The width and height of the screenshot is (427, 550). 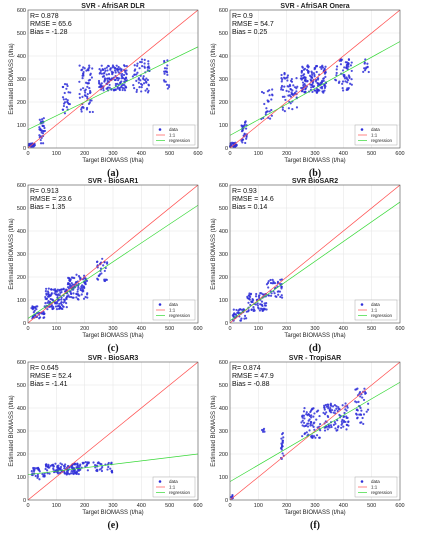 I want to click on stat-r: R= 0.913, so click(x=44, y=191).